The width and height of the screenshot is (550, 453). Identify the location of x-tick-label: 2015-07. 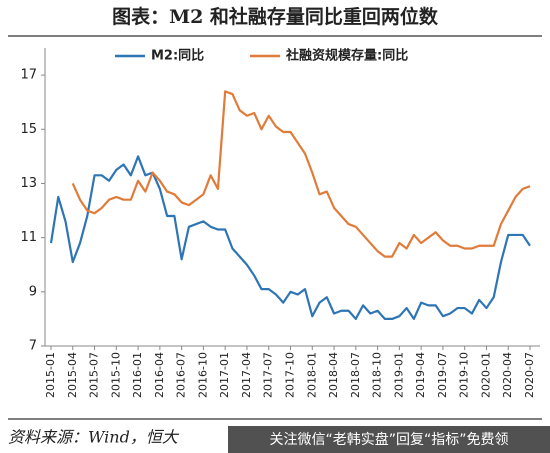
(94, 375).